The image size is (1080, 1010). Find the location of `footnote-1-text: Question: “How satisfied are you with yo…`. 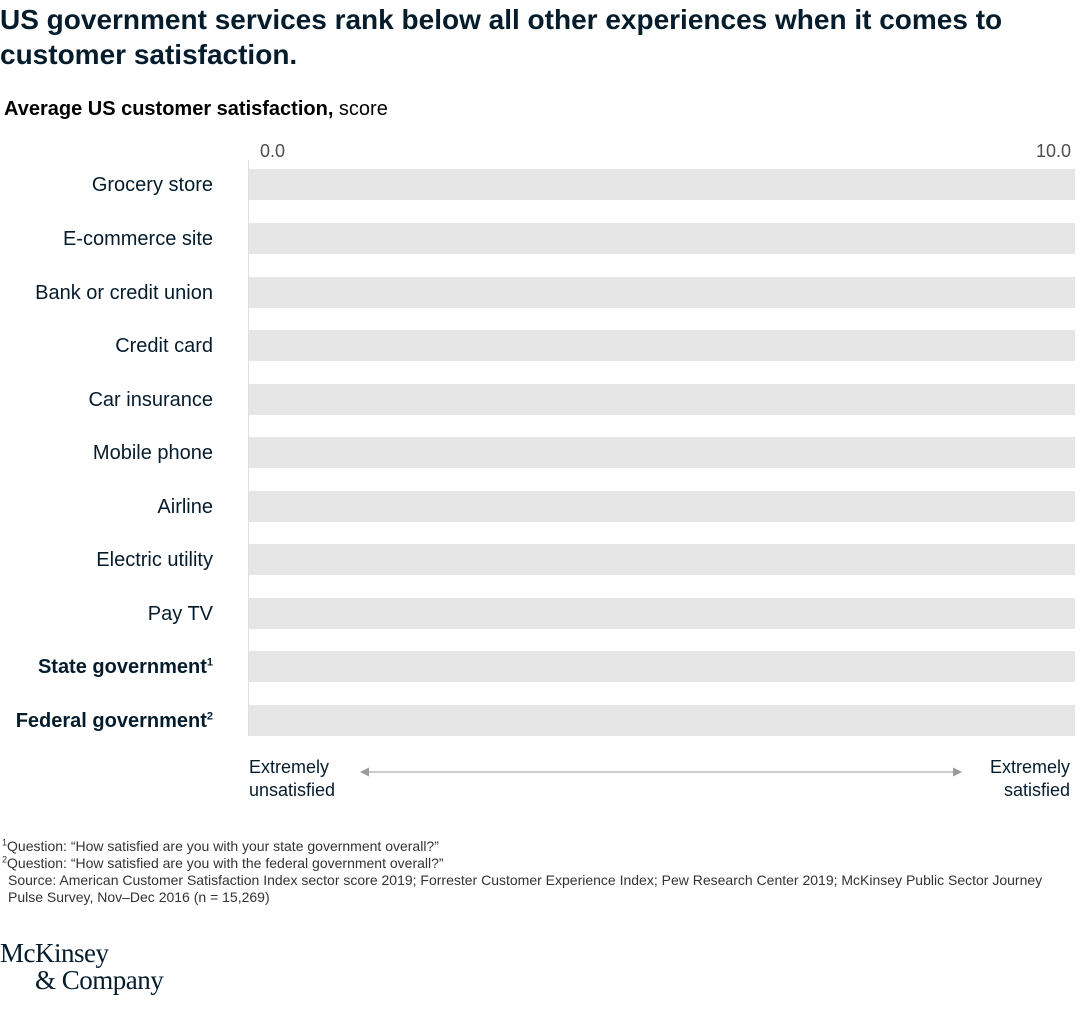

footnote-1-text: Question: “How satisfied are you with yo… is located at coordinates (223, 846).